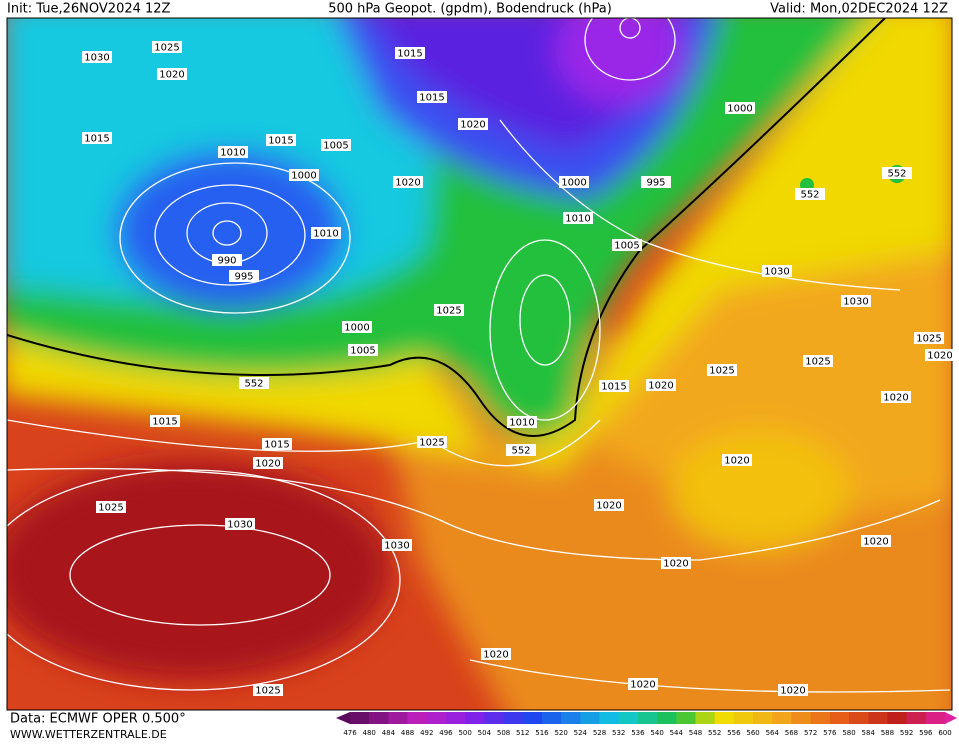 This screenshot has height=745, width=959. I want to click on colorbar-label: 560, so click(752, 733).